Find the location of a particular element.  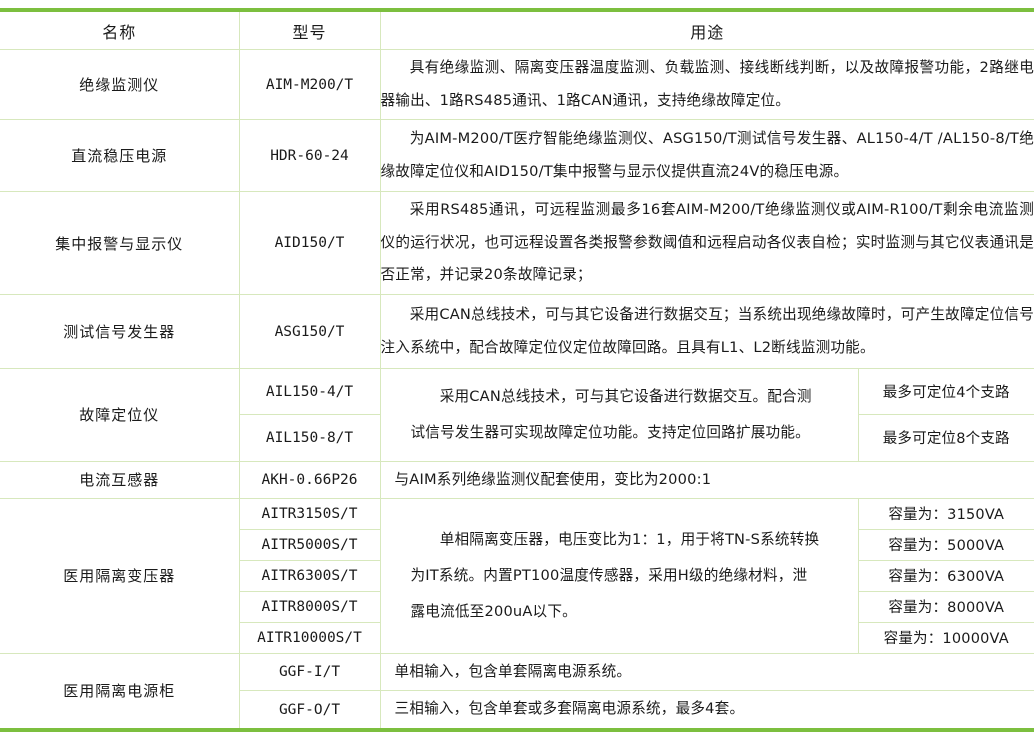

product-model: GGF-I/T is located at coordinates (309, 672).